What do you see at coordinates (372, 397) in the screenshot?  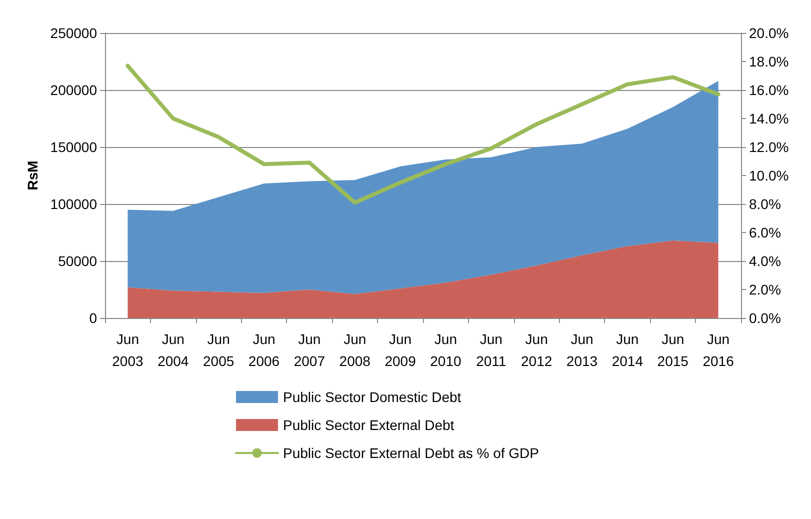 I see `legend-label: Public Sector Domestic Debt` at bounding box center [372, 397].